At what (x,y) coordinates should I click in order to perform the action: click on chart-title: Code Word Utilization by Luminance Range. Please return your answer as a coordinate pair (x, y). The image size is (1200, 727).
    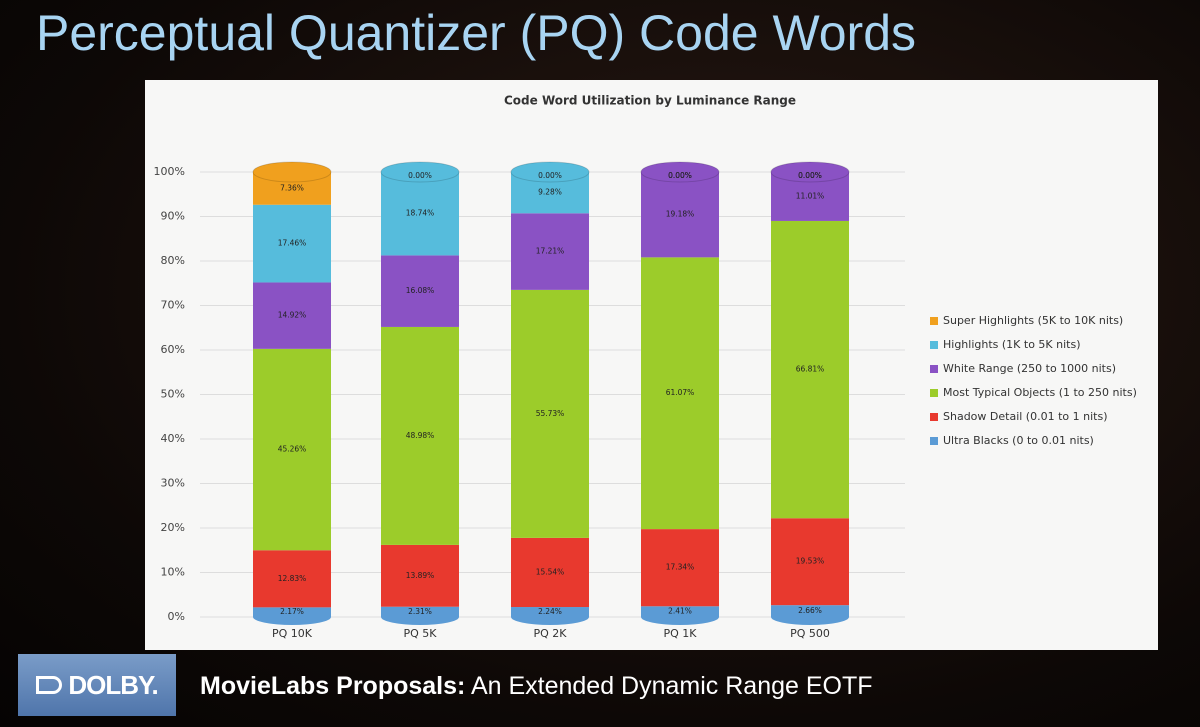
    Looking at the image, I should click on (650, 101).